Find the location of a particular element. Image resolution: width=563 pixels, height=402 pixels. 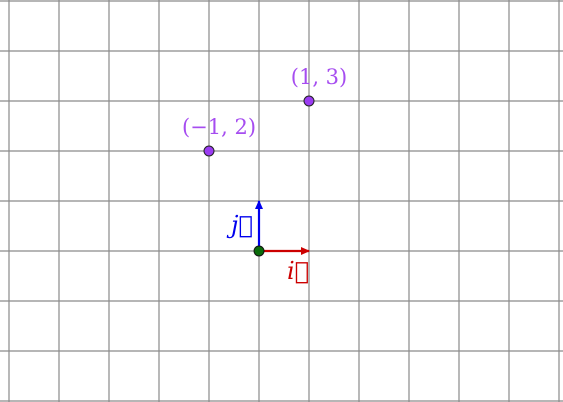

vector-i-label: i⃗ is located at coordinates (298, 271).